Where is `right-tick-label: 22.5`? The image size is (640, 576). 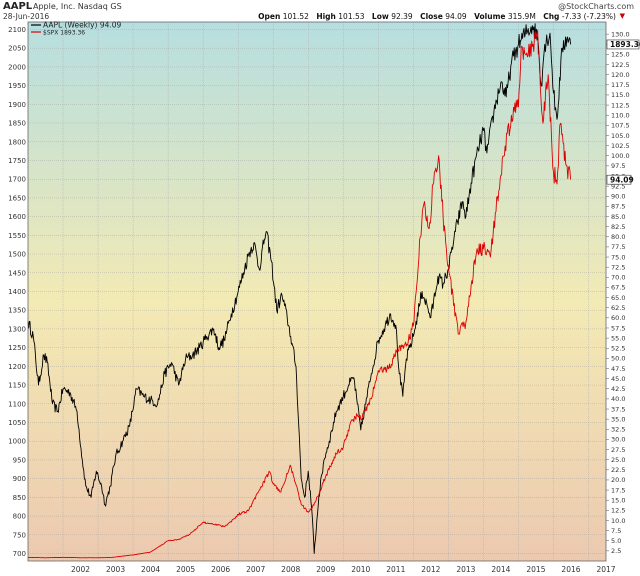 right-tick-label: 22.5 is located at coordinates (618, 470).